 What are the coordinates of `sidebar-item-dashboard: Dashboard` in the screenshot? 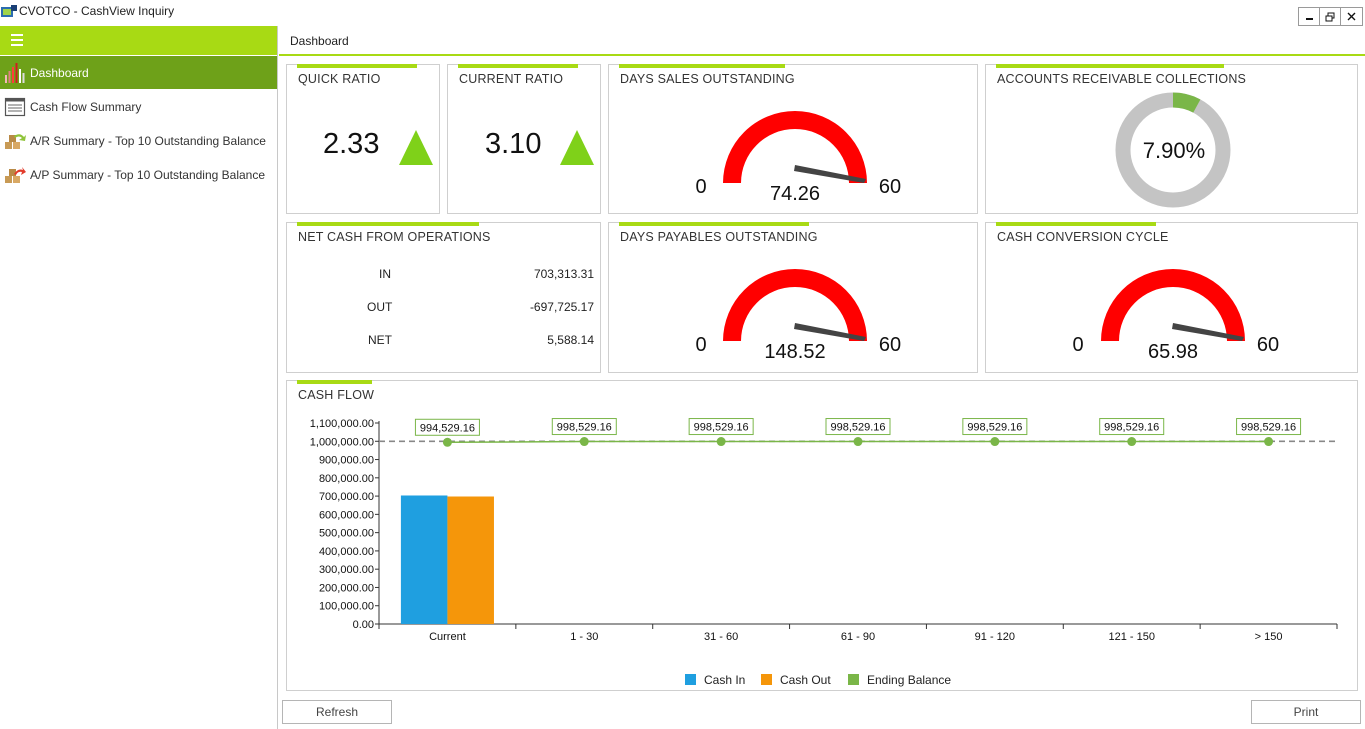 It's located at (138, 72).